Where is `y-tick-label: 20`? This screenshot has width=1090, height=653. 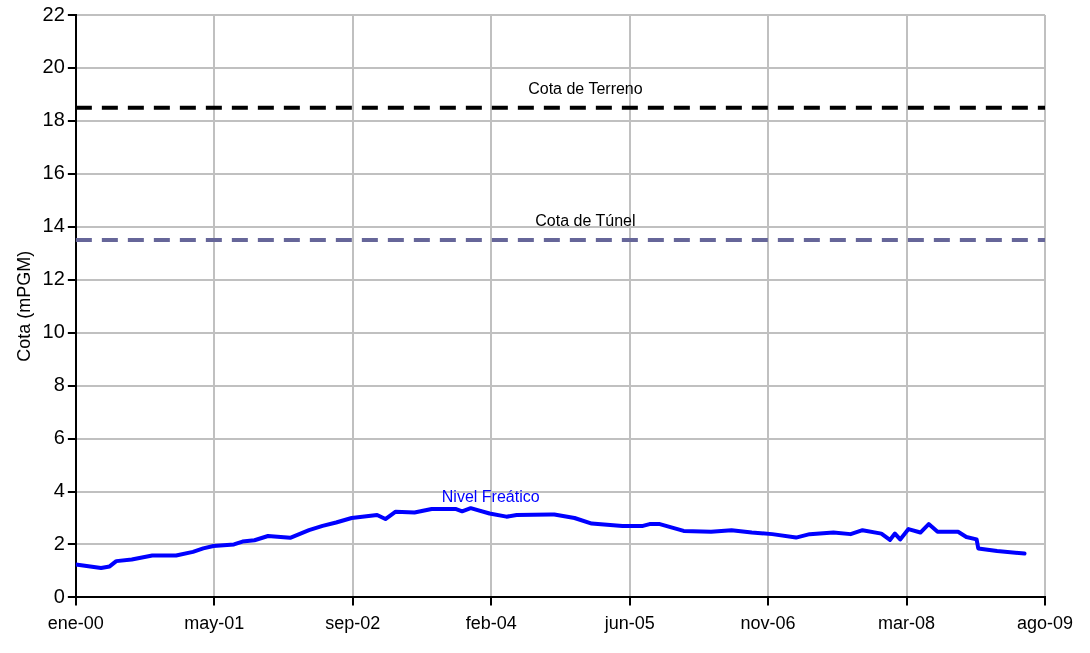
y-tick-label: 20 is located at coordinates (53, 66).